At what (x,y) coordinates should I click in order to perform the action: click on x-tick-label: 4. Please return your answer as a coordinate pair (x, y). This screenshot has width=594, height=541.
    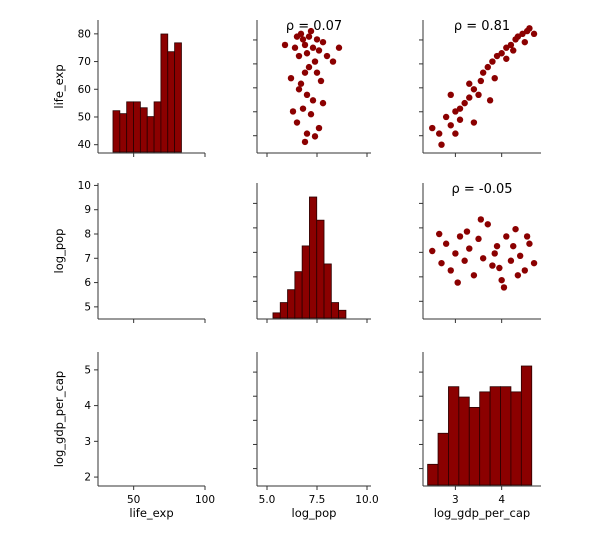
    Looking at the image, I should click on (501, 500).